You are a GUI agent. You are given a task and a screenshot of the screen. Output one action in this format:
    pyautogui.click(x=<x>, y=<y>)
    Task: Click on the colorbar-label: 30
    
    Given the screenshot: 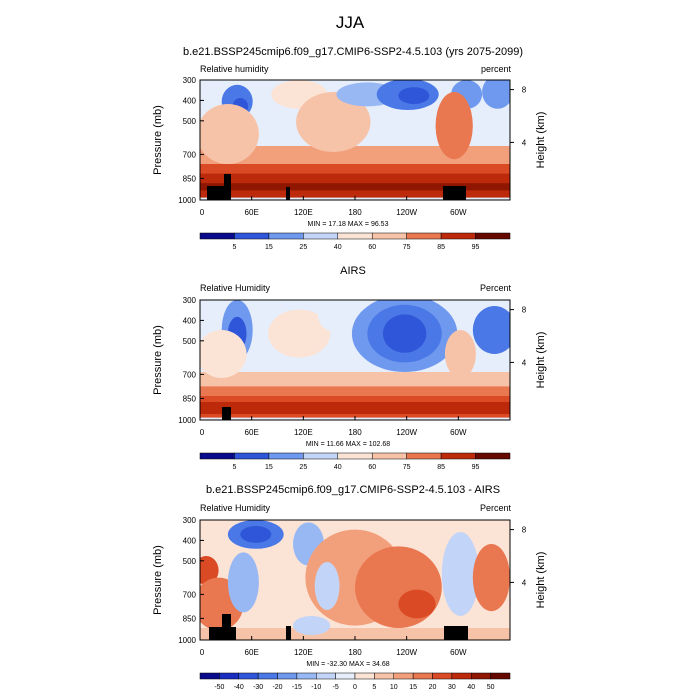 What is the action you would take?
    pyautogui.click(x=452, y=687)
    